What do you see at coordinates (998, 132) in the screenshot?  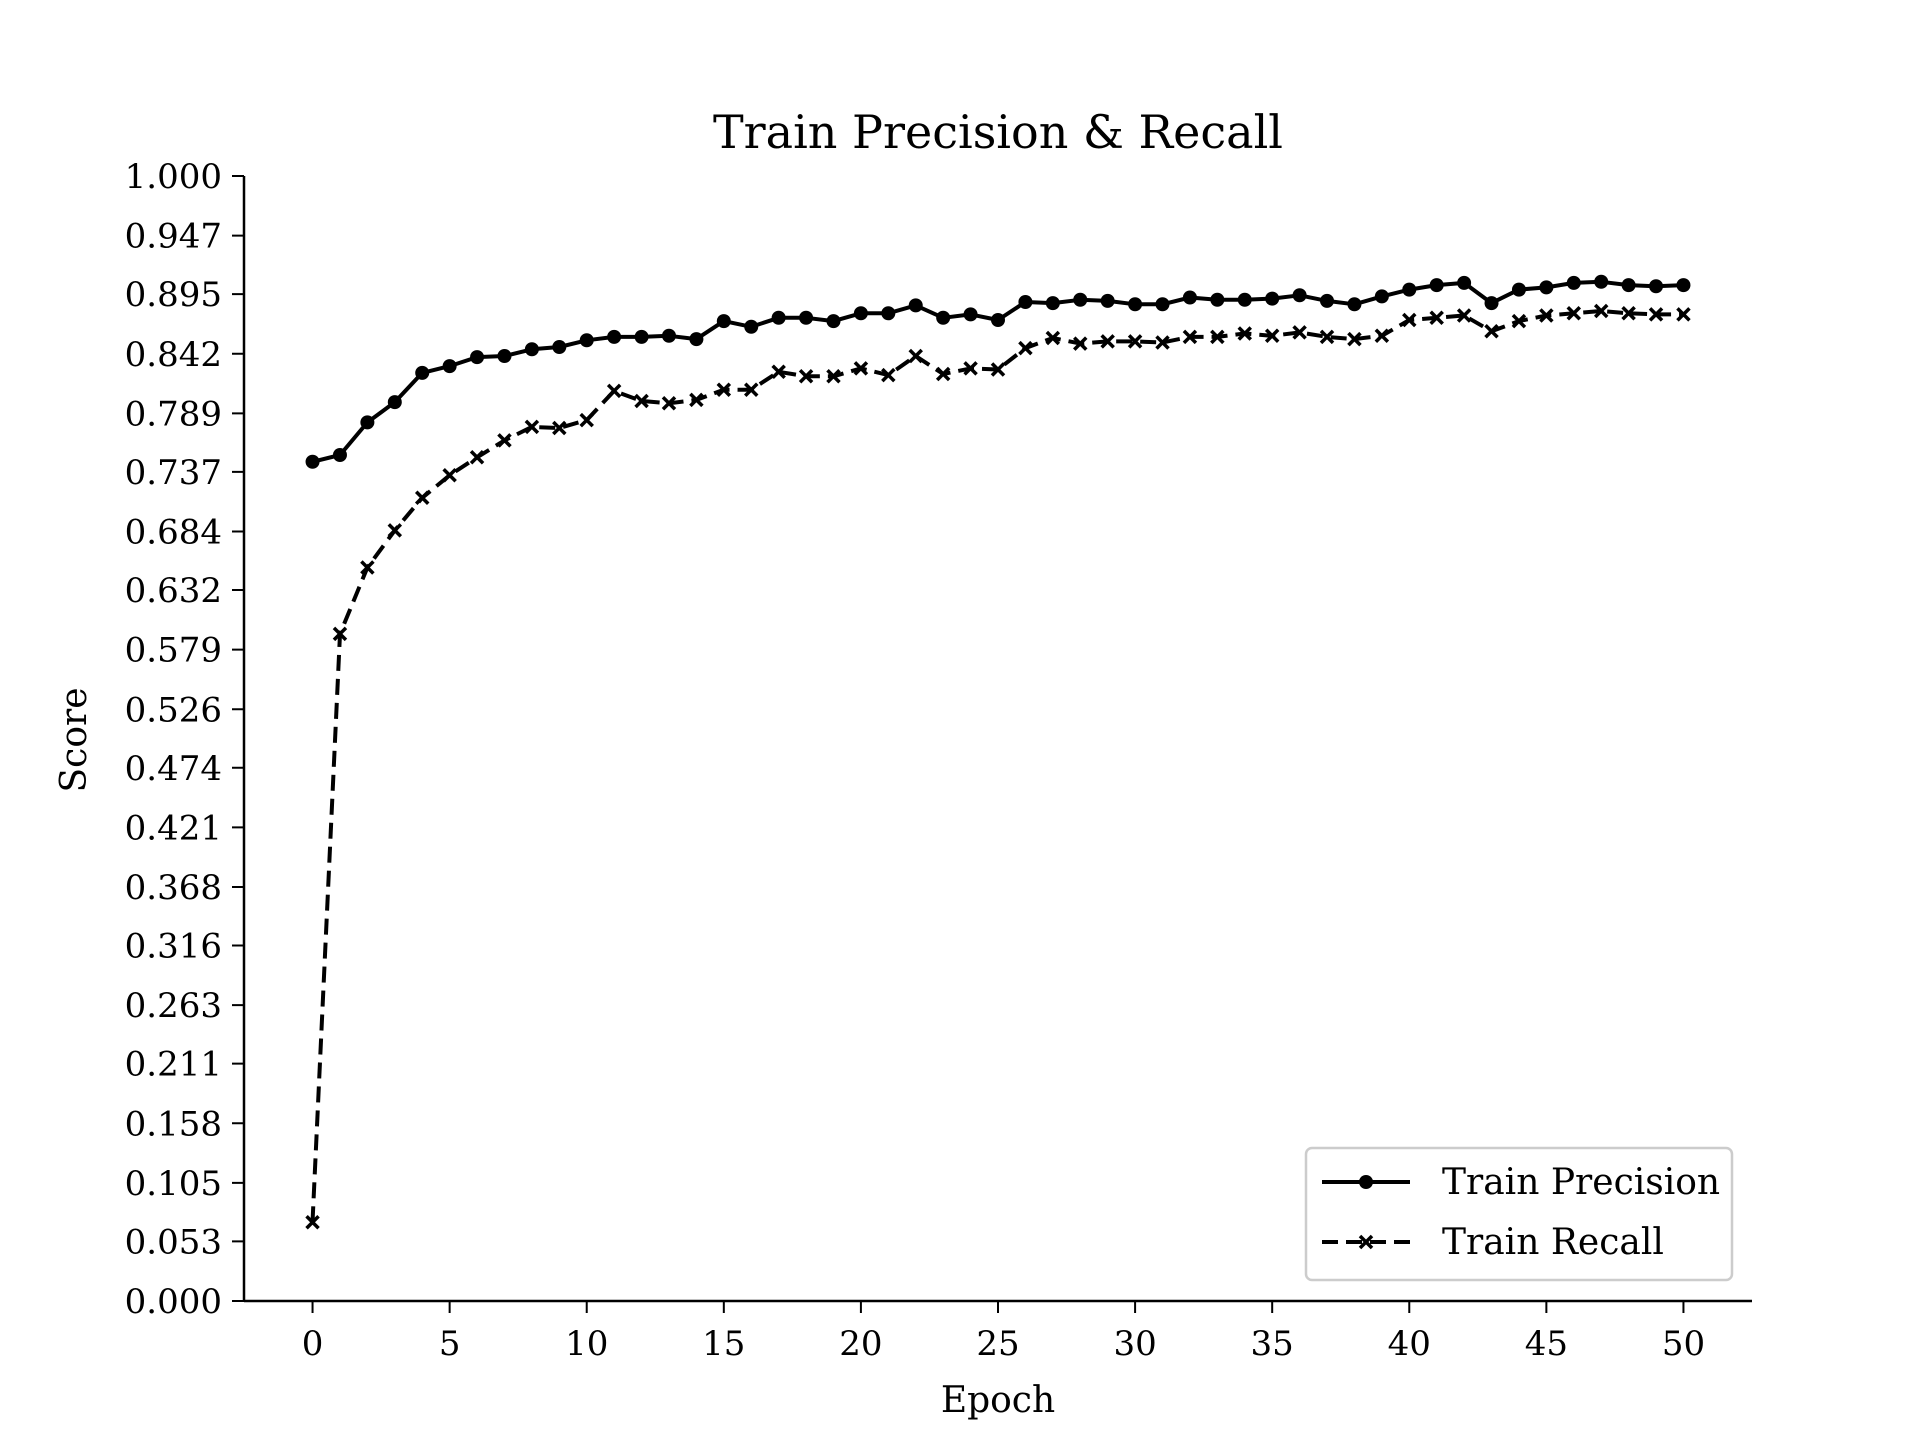 I see `chart-title: Train Precision & Recall` at bounding box center [998, 132].